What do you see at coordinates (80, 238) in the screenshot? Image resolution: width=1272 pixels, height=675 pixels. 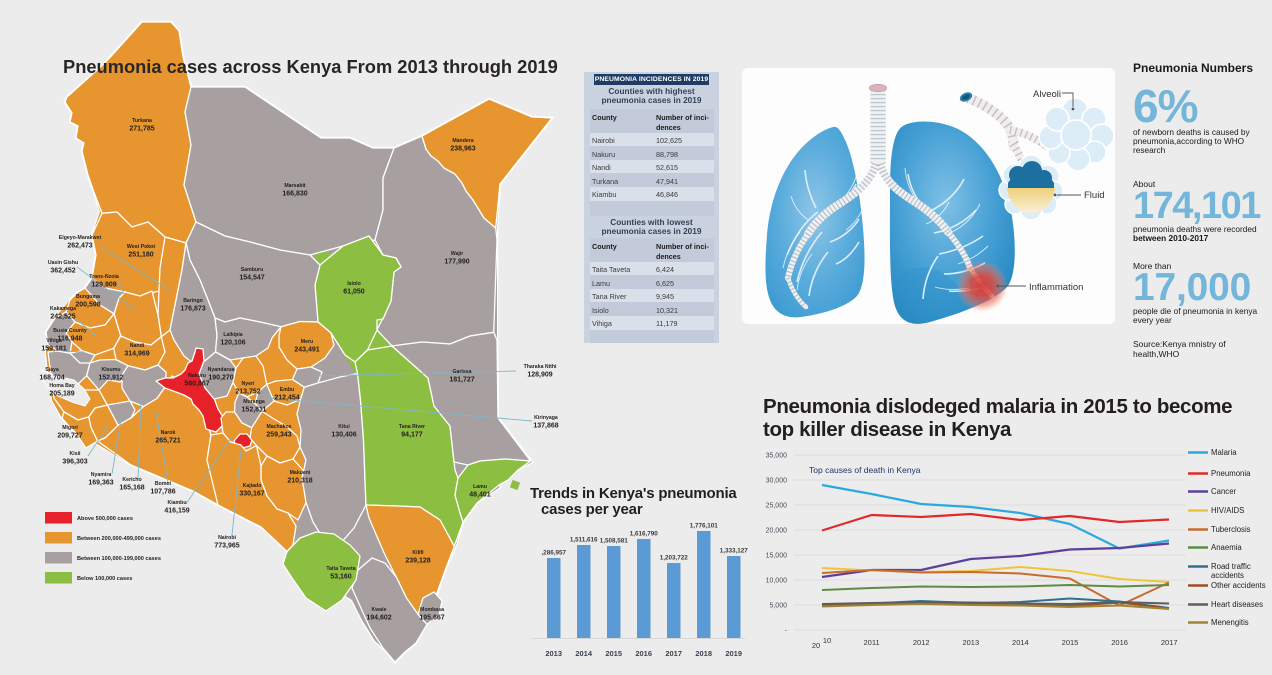 I see `svg-text: Elgeyo-Marakwet` at bounding box center [80, 238].